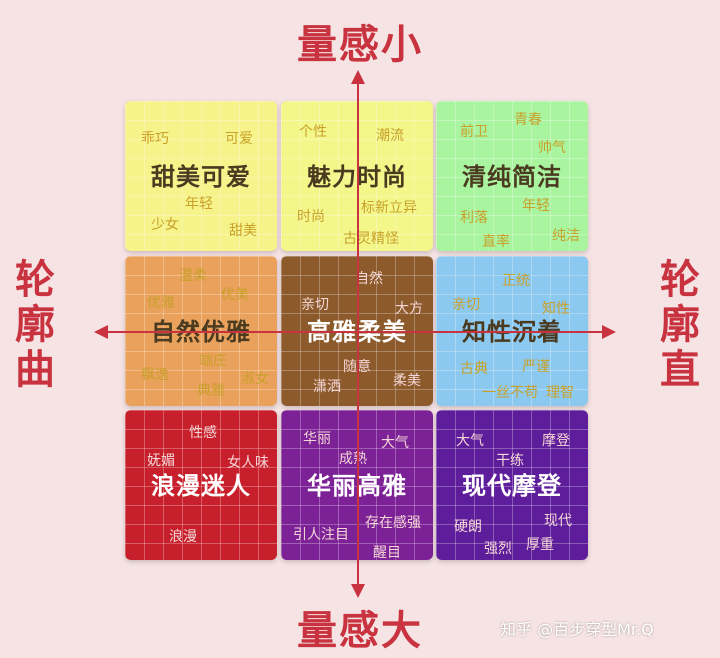  What do you see at coordinates (409, 309) in the screenshot?
I see `keyword: 大方` at bounding box center [409, 309].